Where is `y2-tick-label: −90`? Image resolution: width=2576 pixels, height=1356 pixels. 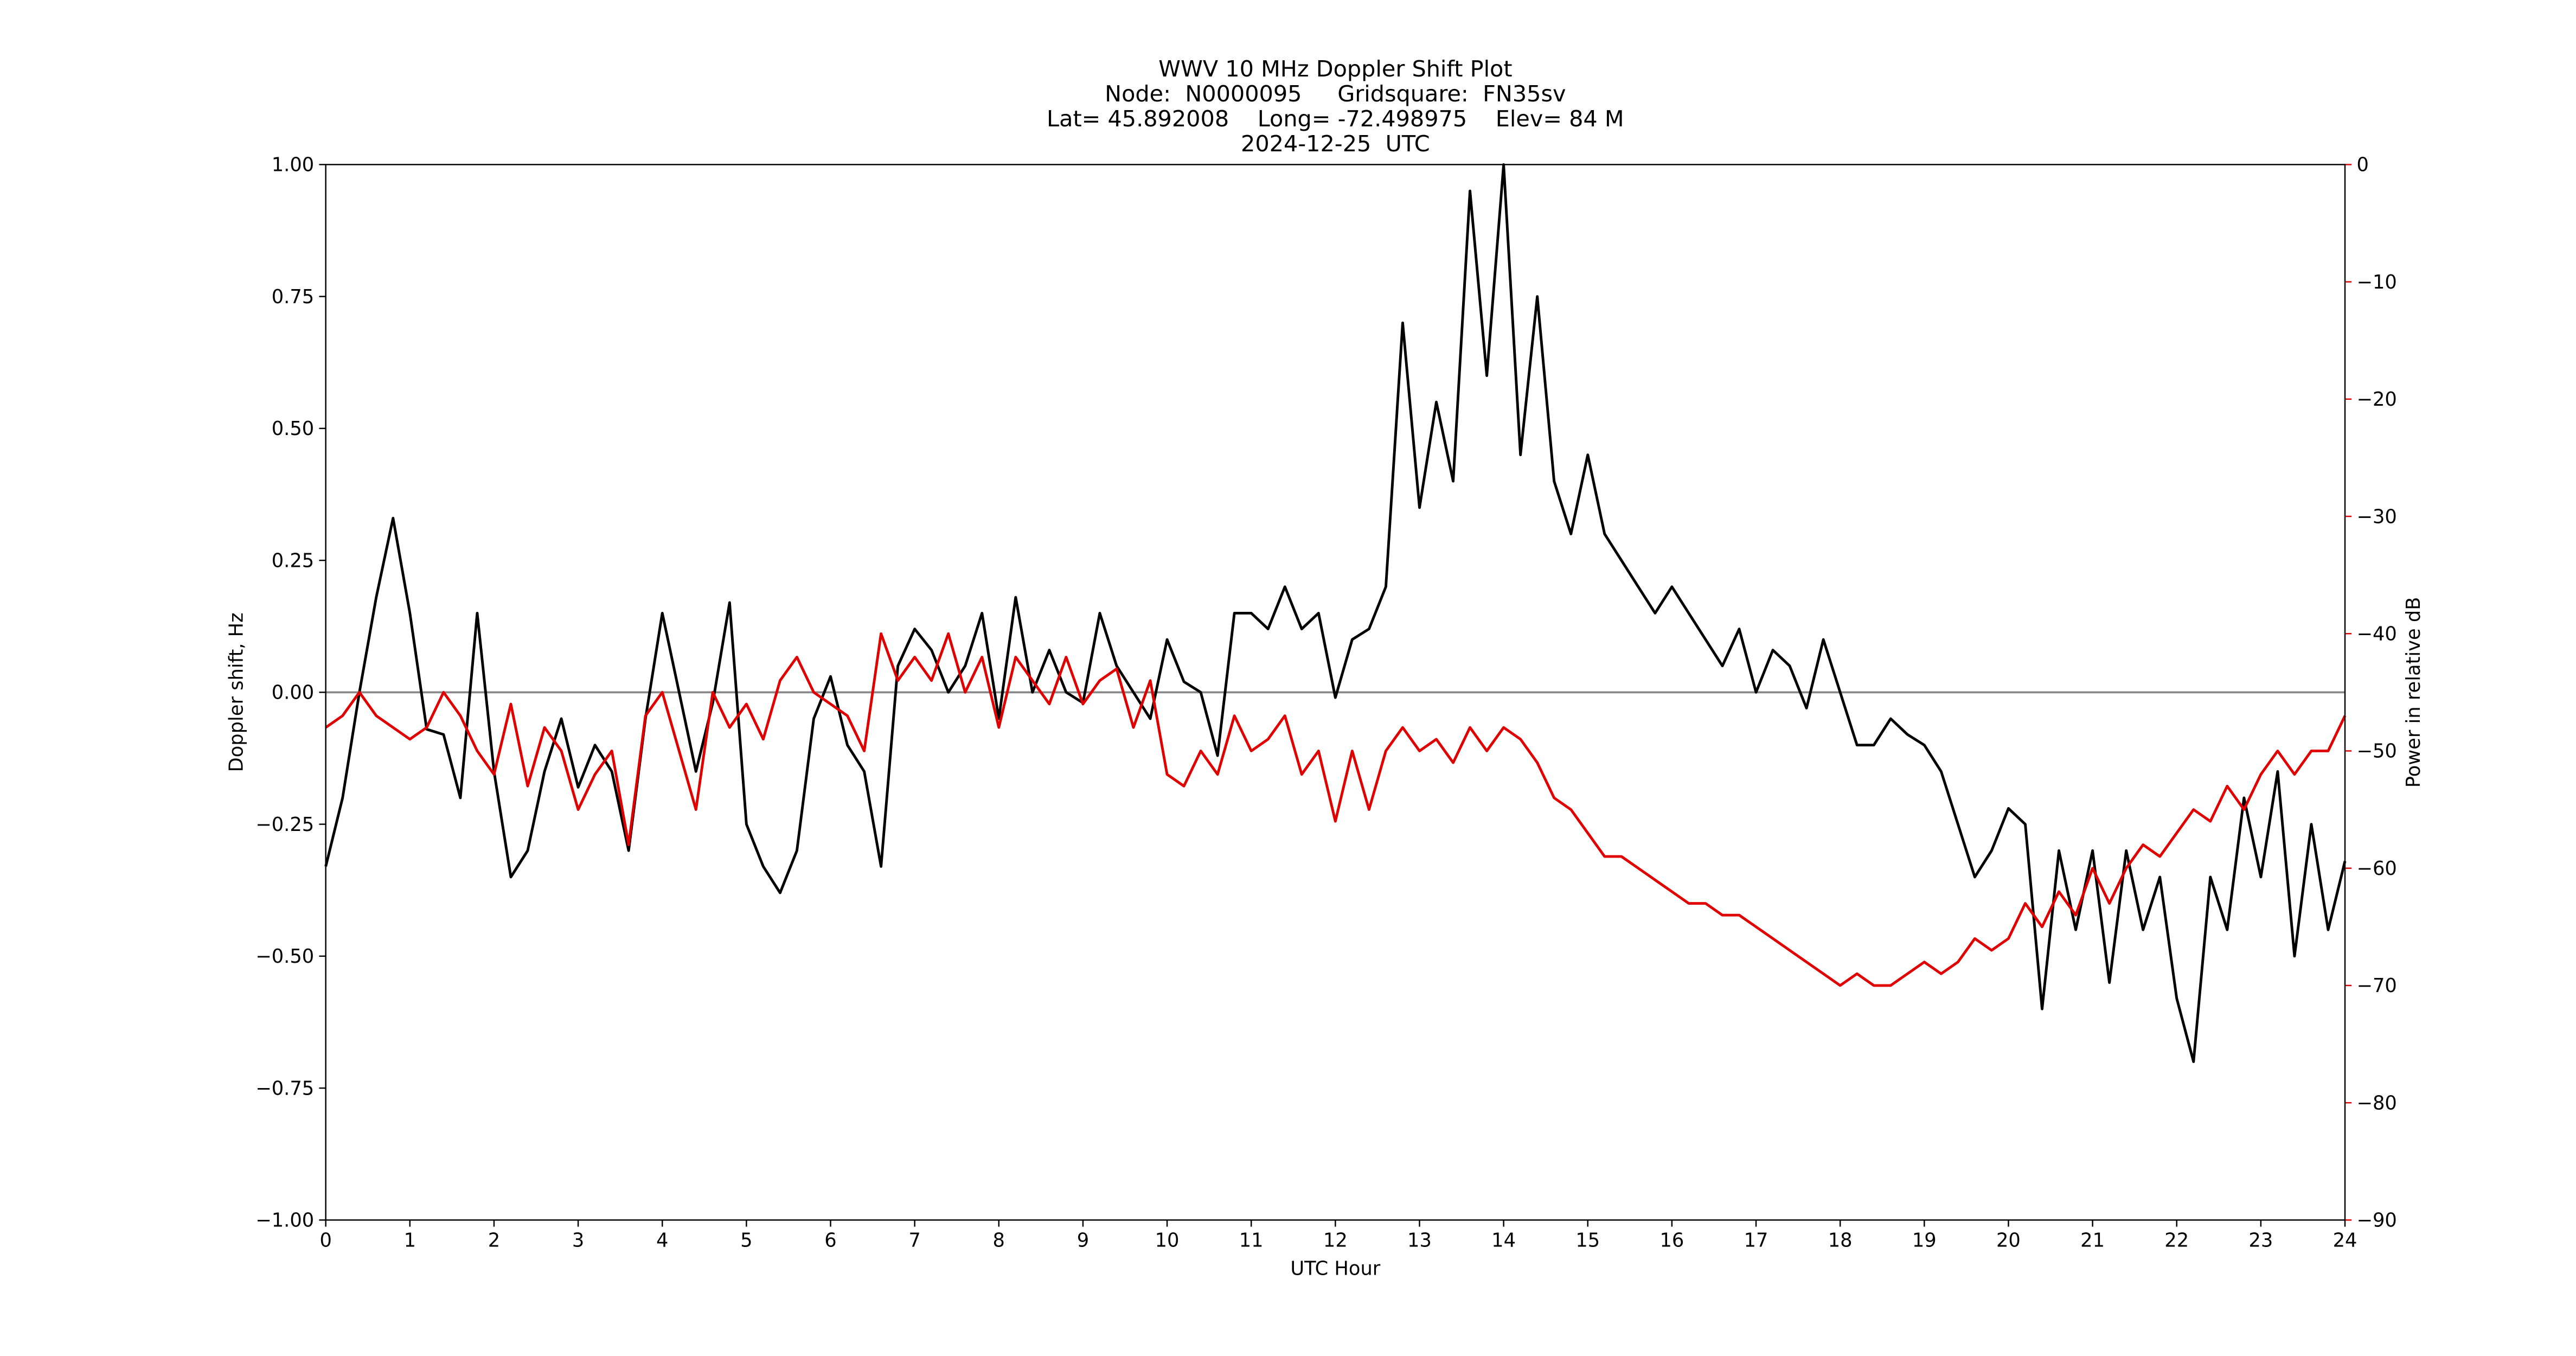
y2-tick-label: −90 is located at coordinates (2376, 1221).